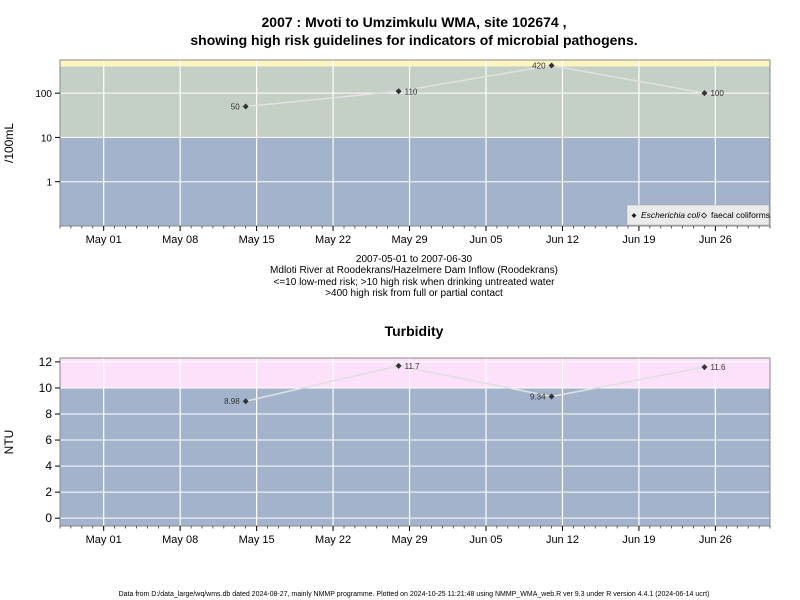 This screenshot has height=600, width=800. I want to click on legend-label-faecal-coliforms: faecal coliforms, so click(740, 215).